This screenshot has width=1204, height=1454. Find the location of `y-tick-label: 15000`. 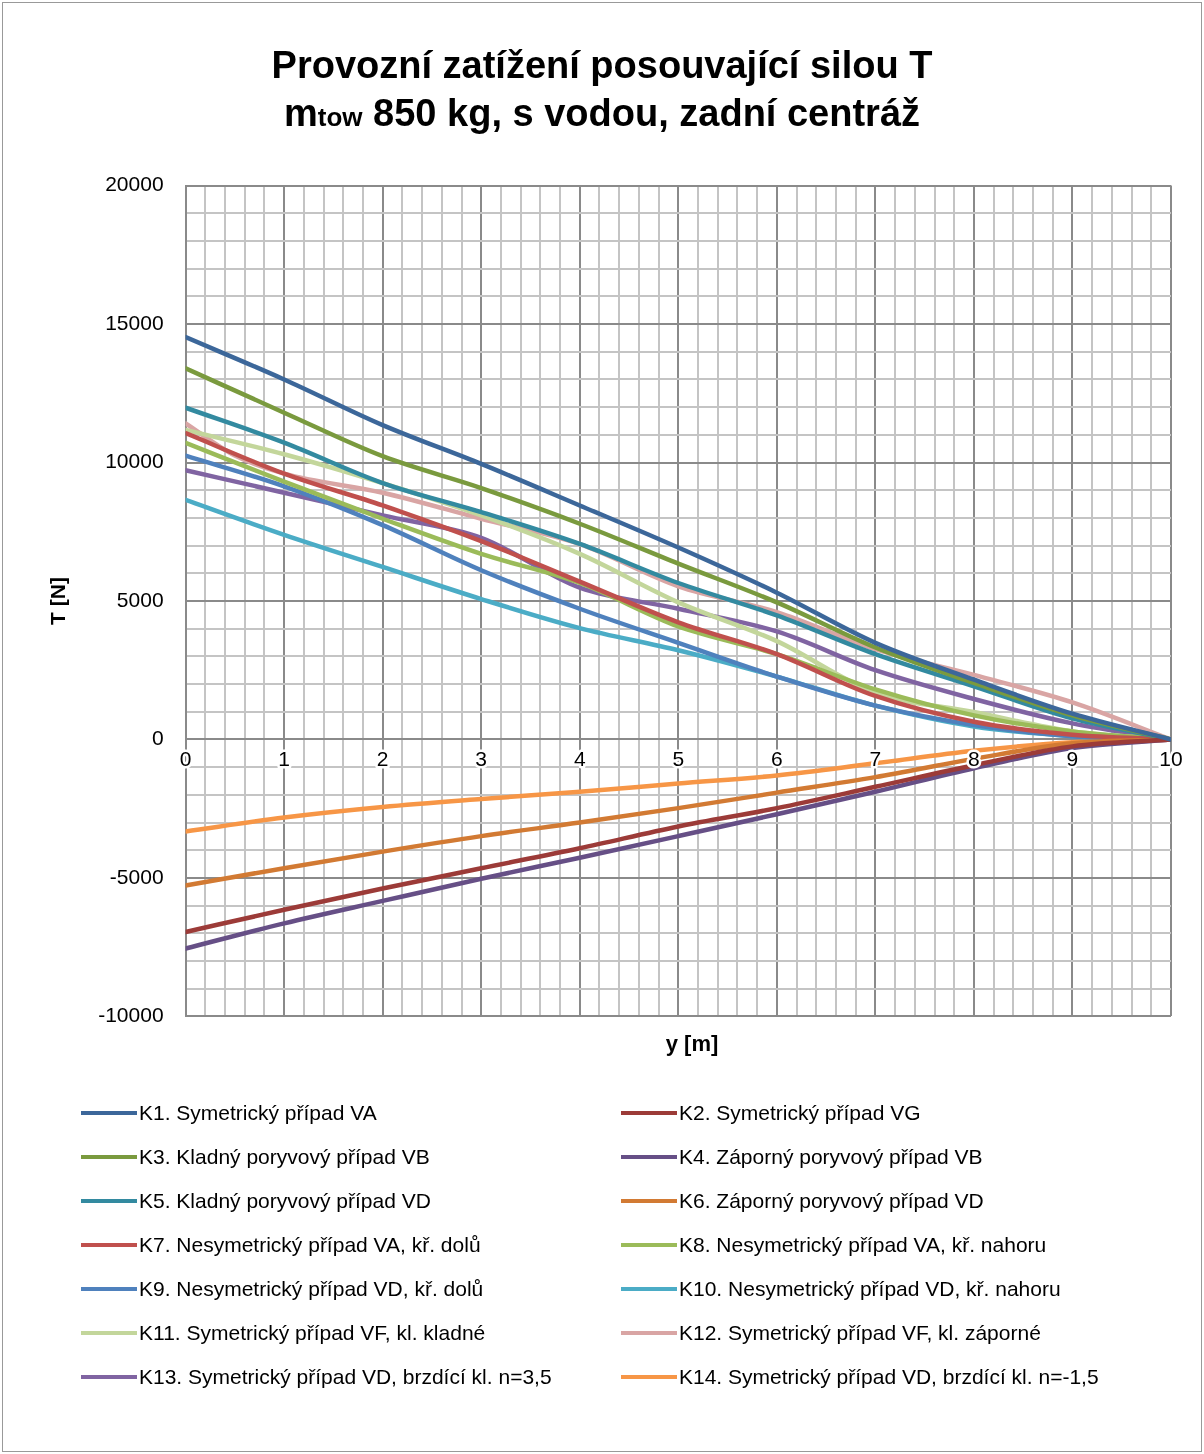

y-tick-label: 15000 is located at coordinates (134, 322).